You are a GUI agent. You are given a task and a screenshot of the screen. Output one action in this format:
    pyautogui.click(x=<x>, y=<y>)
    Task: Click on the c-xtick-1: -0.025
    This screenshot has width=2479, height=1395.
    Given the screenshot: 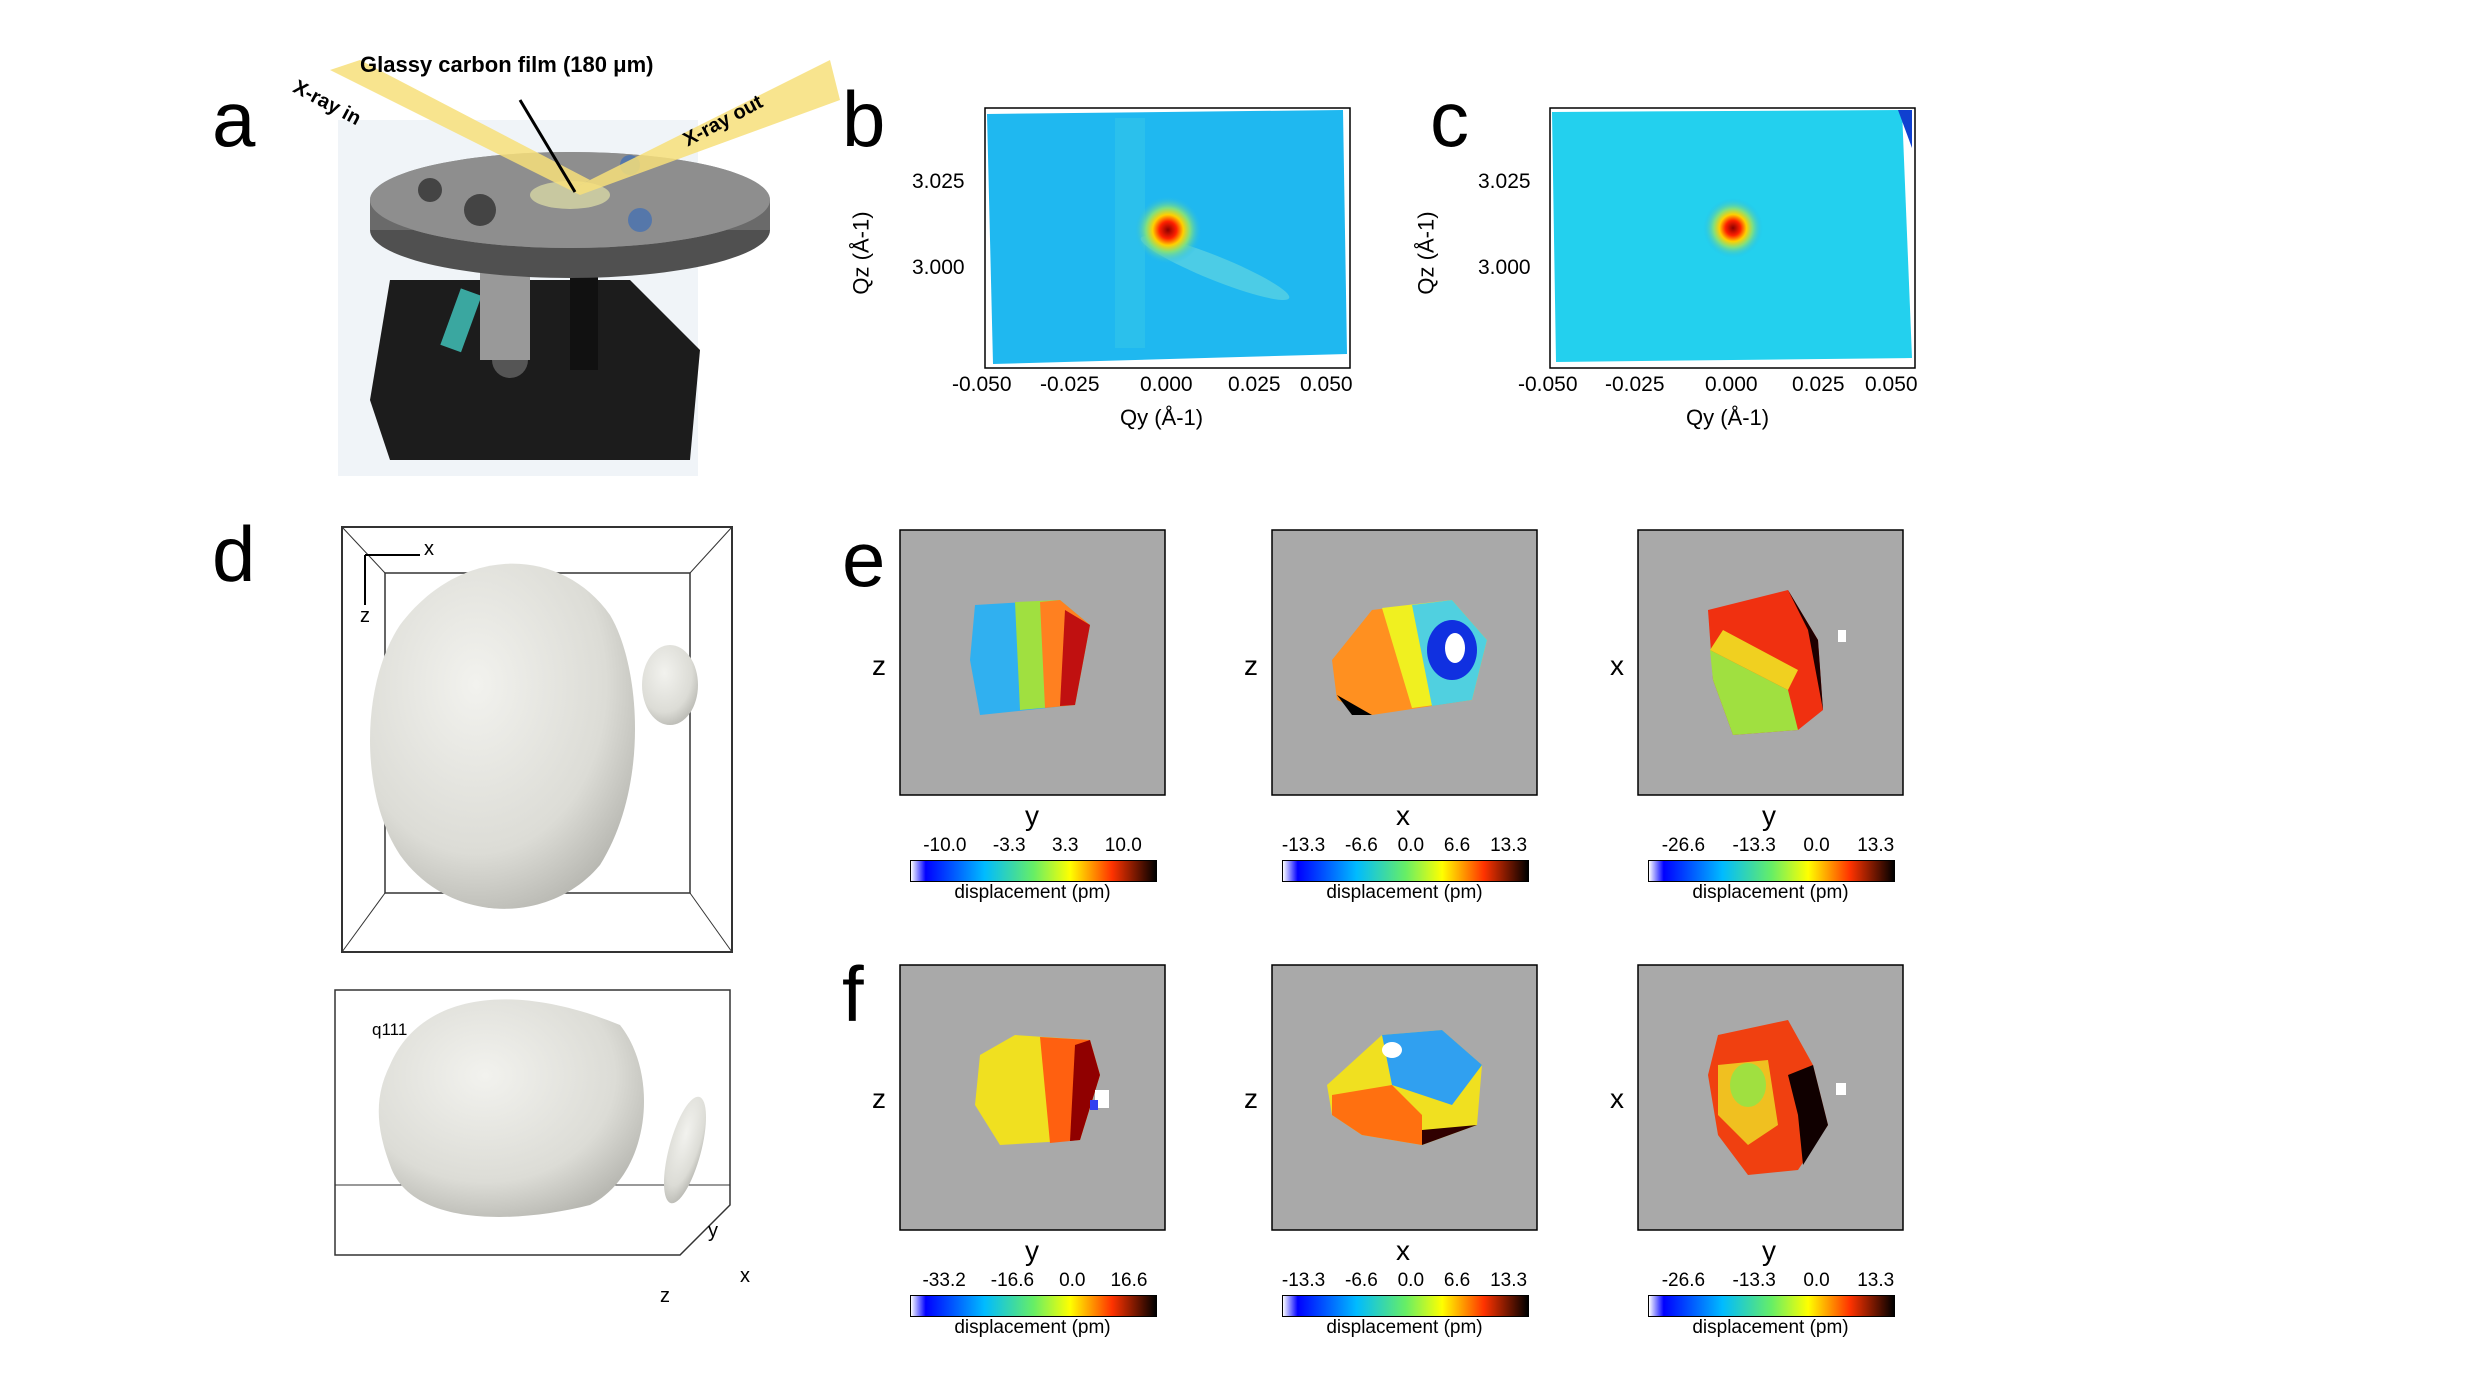 What is the action you would take?
    pyautogui.click(x=1635, y=384)
    